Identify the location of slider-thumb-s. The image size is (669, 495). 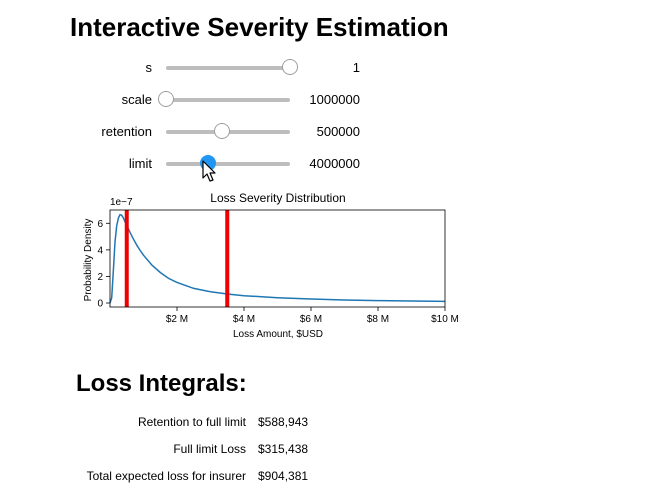
(290, 67).